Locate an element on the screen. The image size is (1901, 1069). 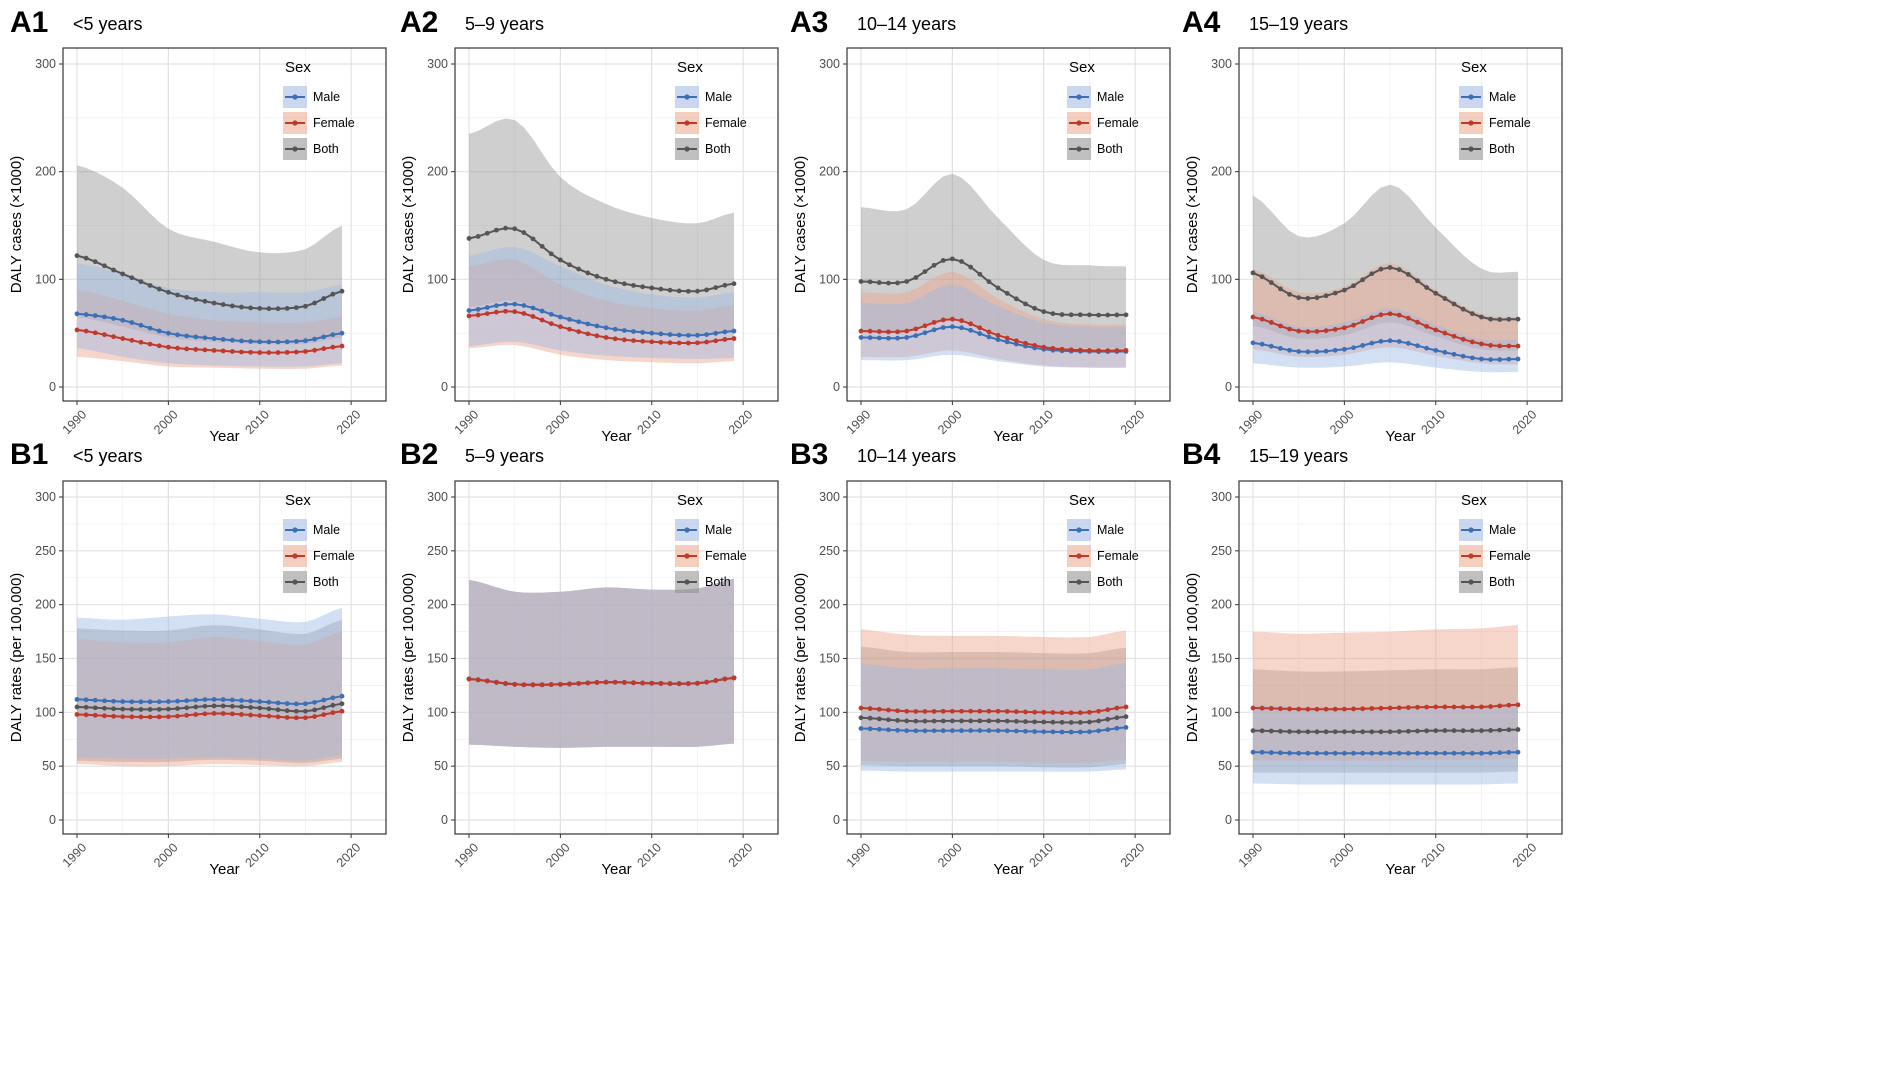
y-axis-title: DALY rates (per 100,000) is located at coordinates (16, 658).